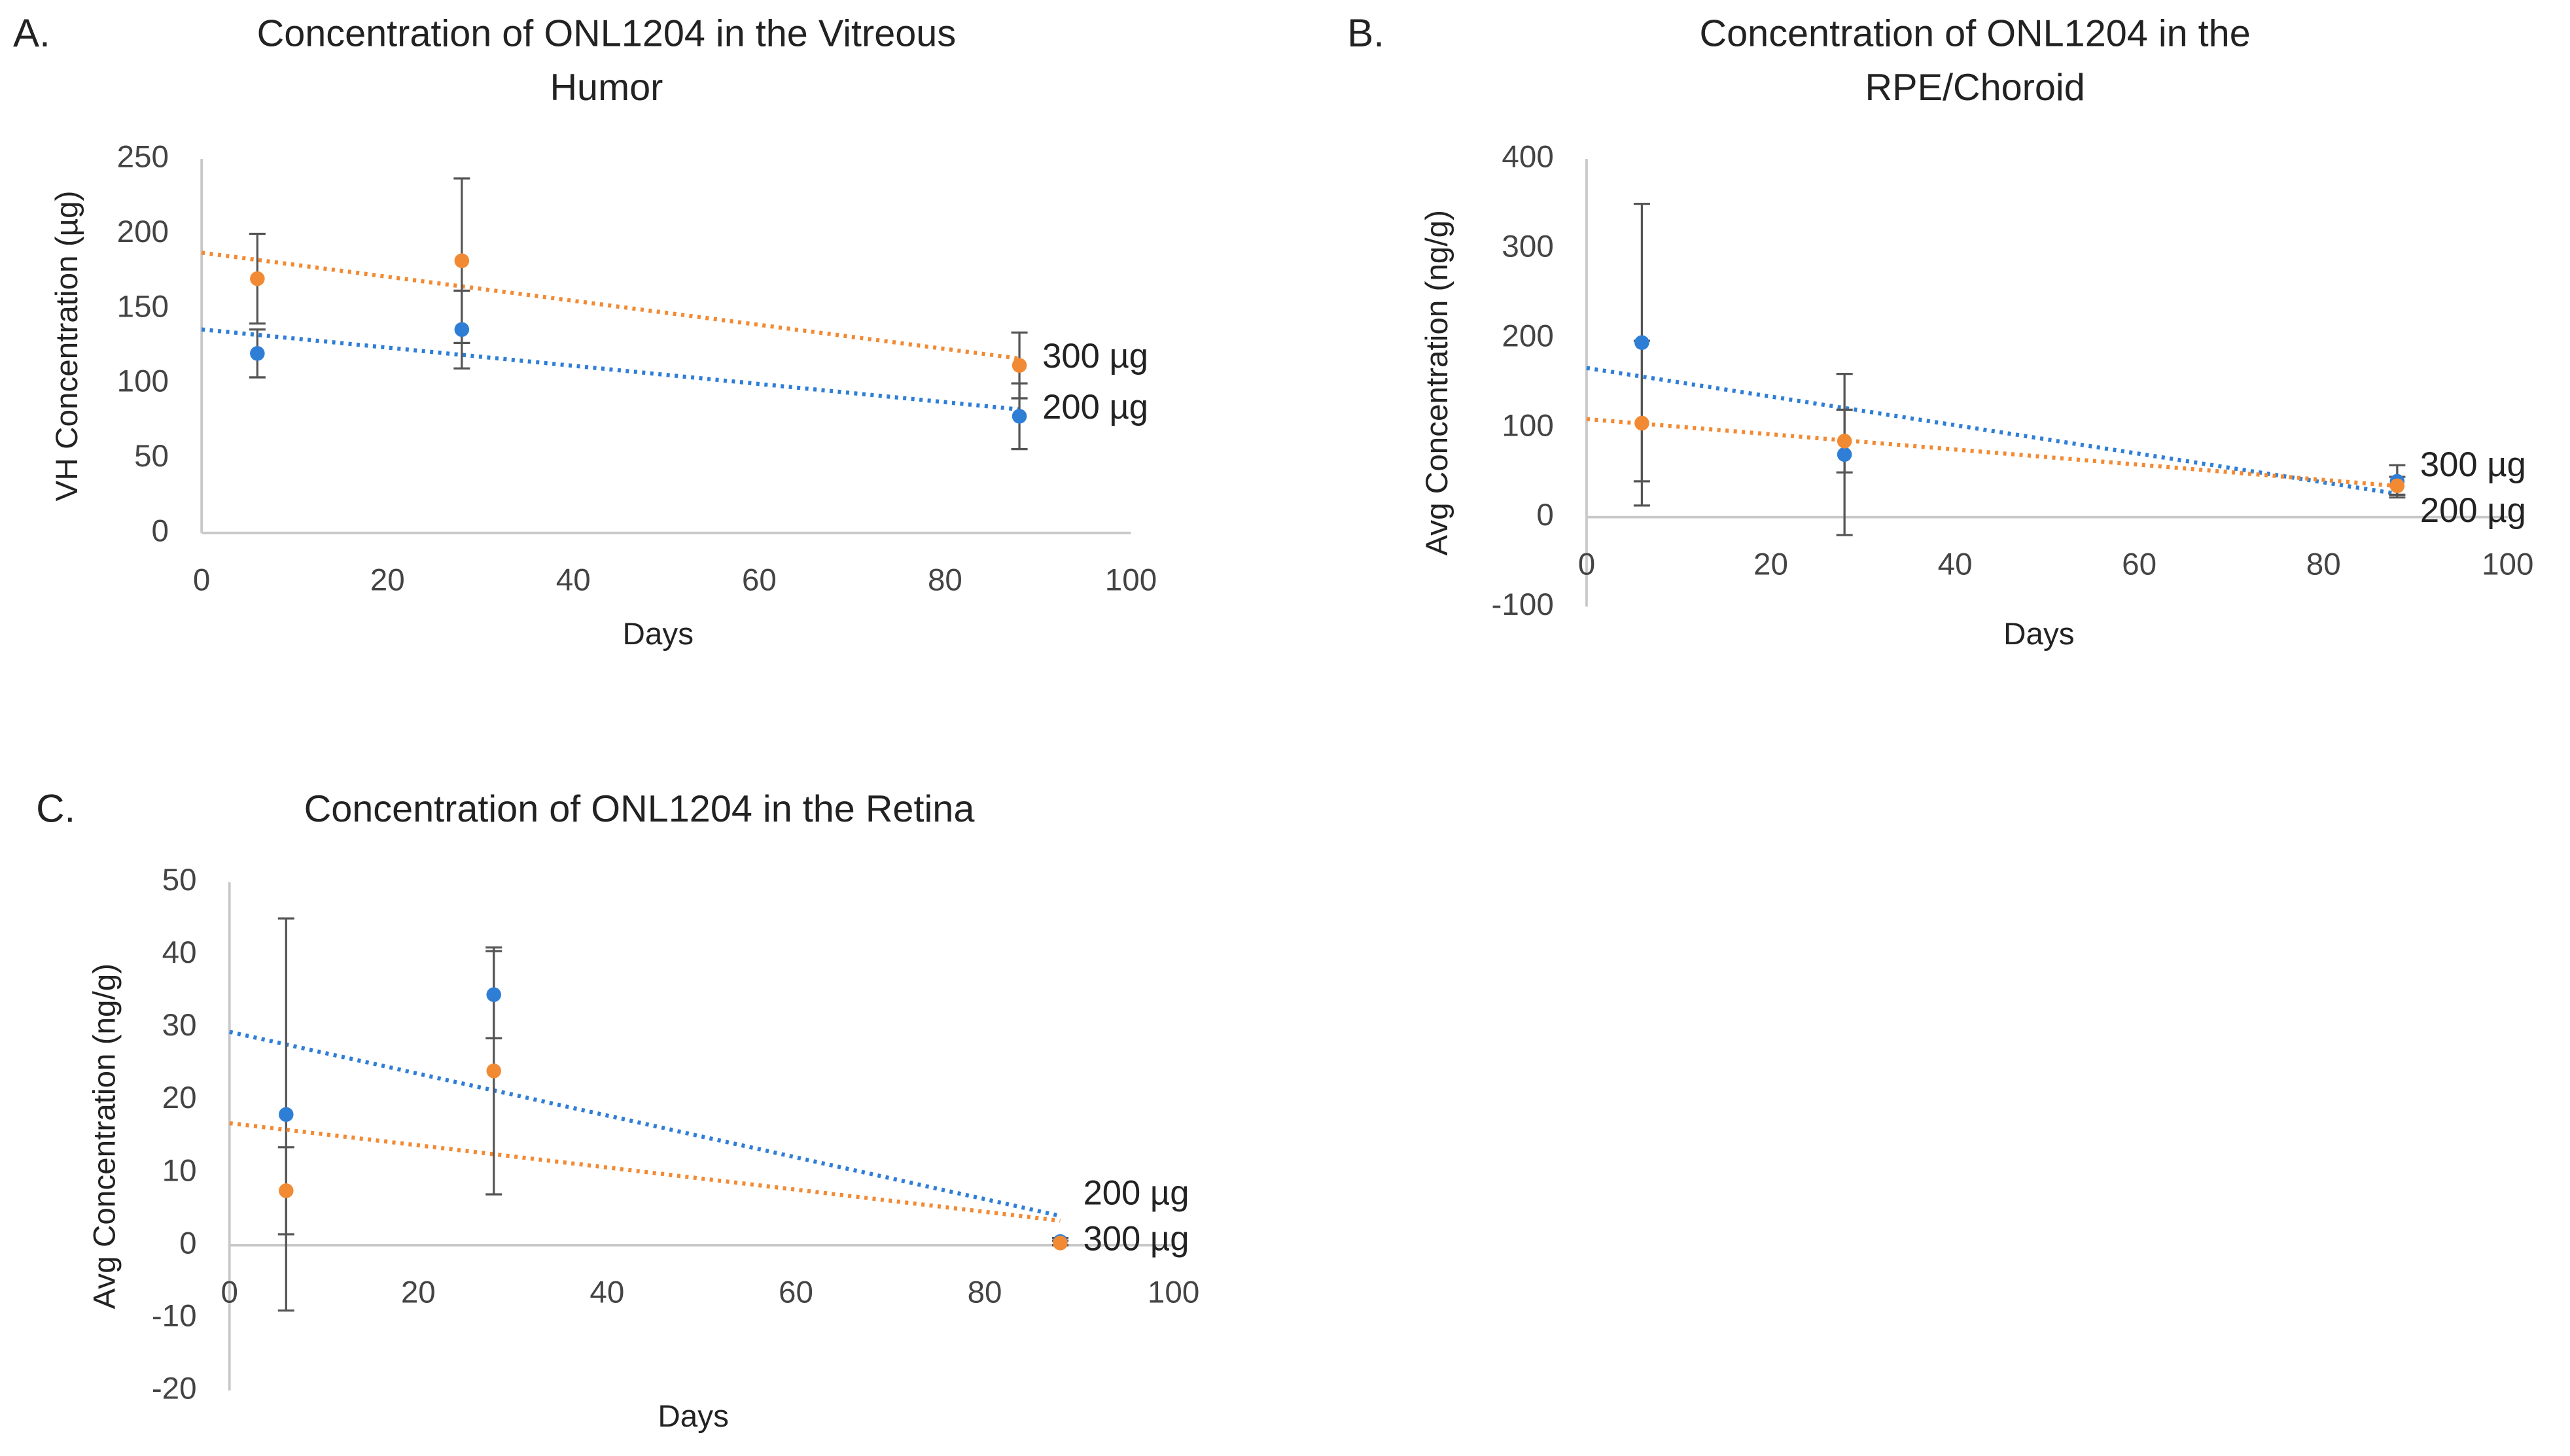  What do you see at coordinates (67, 346) in the screenshot?
I see `y-axis-label: VH Concentration (µg)` at bounding box center [67, 346].